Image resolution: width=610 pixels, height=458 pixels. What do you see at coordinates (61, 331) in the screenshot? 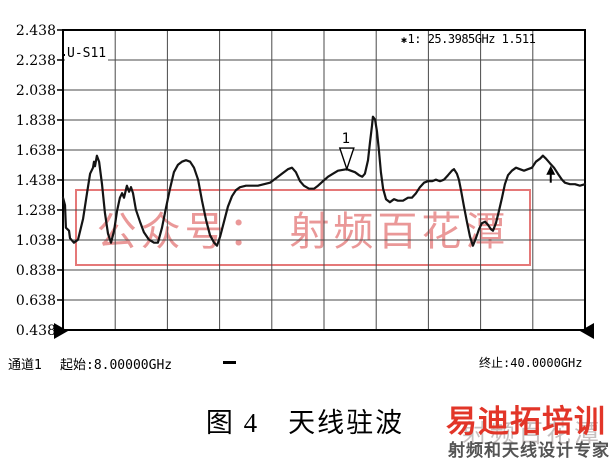
I see `sweep-start-triangle-icon` at bounding box center [61, 331].